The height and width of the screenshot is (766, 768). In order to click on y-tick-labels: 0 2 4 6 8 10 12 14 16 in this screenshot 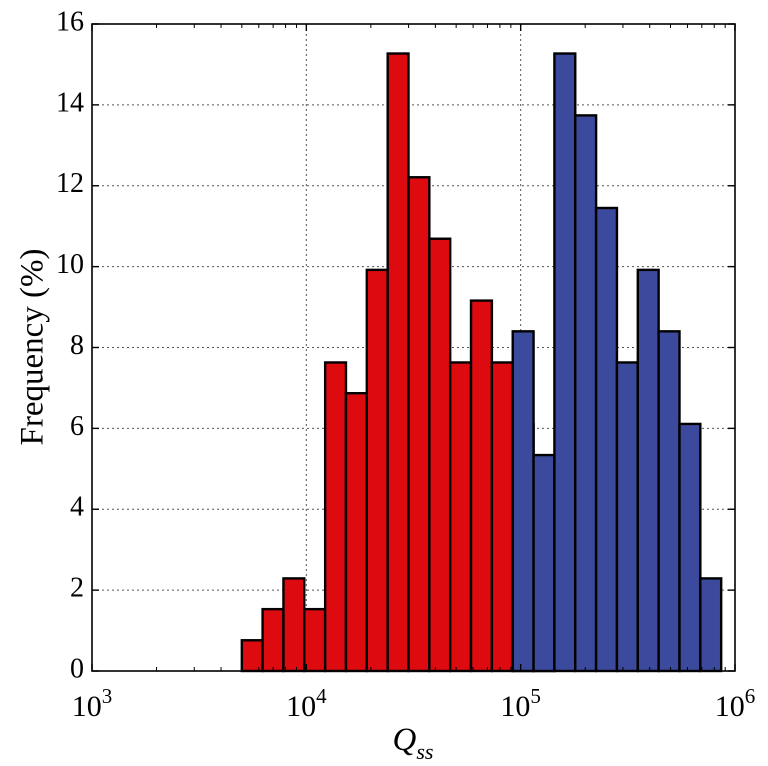, I will do `click(70, 345)`.